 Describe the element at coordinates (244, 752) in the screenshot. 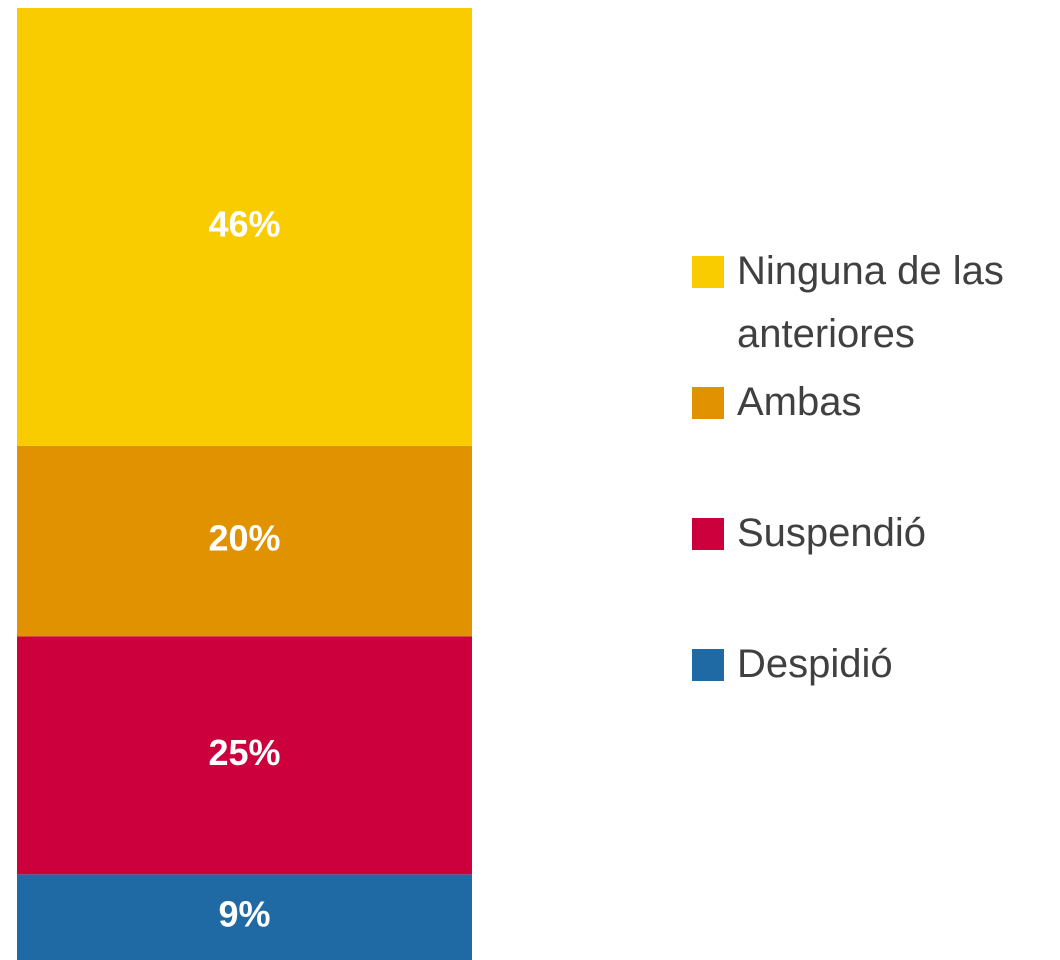

I see `data-label: 25%` at that location.